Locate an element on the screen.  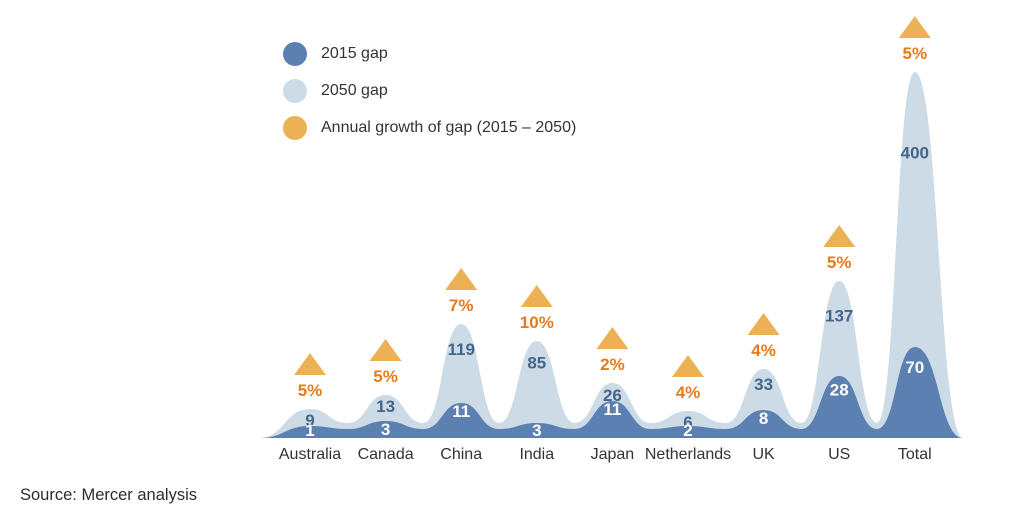
value-label-2050: 119 is located at coordinates (460, 349).